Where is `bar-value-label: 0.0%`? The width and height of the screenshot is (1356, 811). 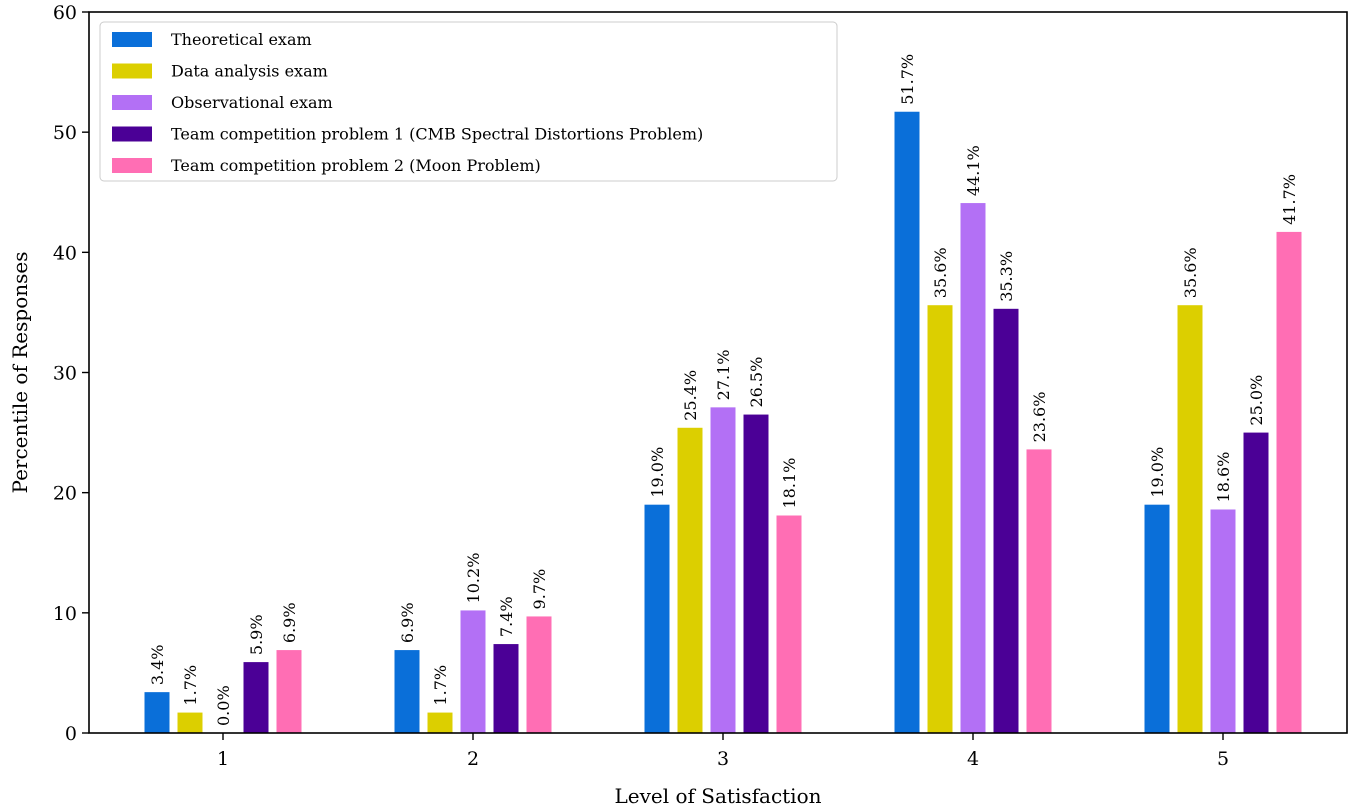
bar-value-label: 0.0% is located at coordinates (223, 705).